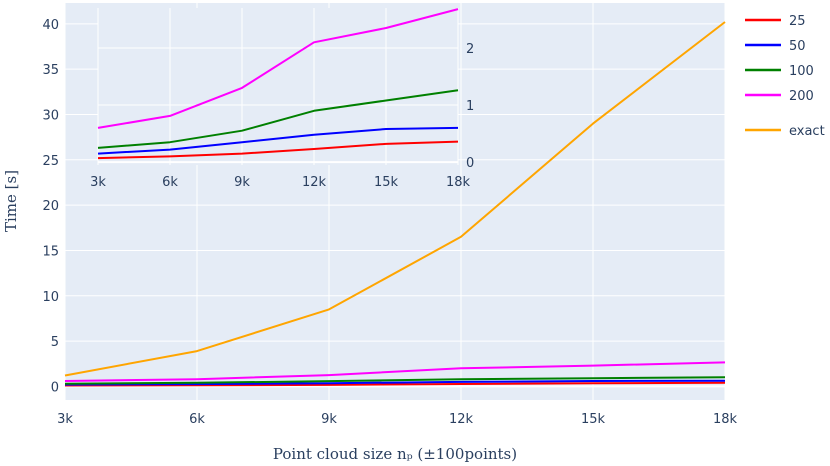 The height and width of the screenshot is (466, 830). I want to click on legend-label: 50, so click(797, 46).